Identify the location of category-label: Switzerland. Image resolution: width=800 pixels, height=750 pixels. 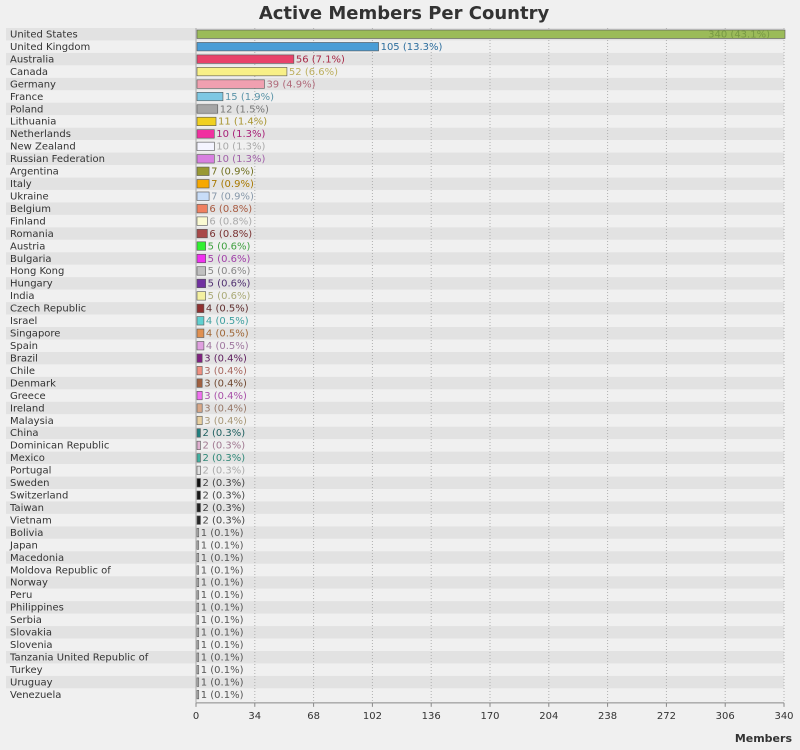
(39, 496).